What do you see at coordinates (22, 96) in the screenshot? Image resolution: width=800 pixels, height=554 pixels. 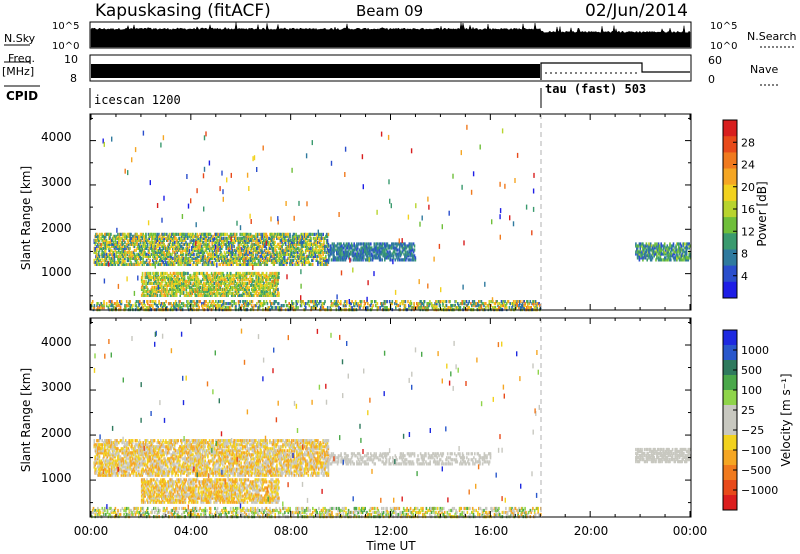 I see `cpid-label: CPID` at bounding box center [22, 96].